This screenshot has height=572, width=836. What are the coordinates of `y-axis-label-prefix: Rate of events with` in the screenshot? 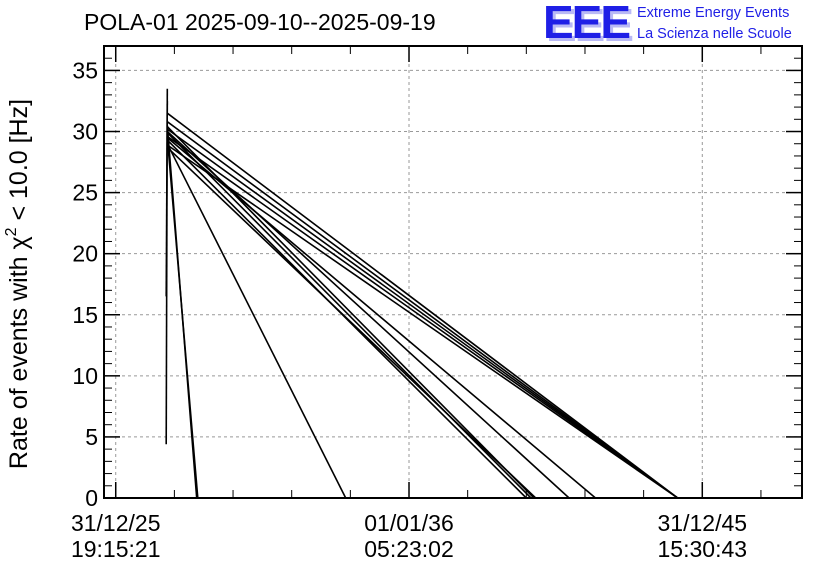 It's located at (19, 360).